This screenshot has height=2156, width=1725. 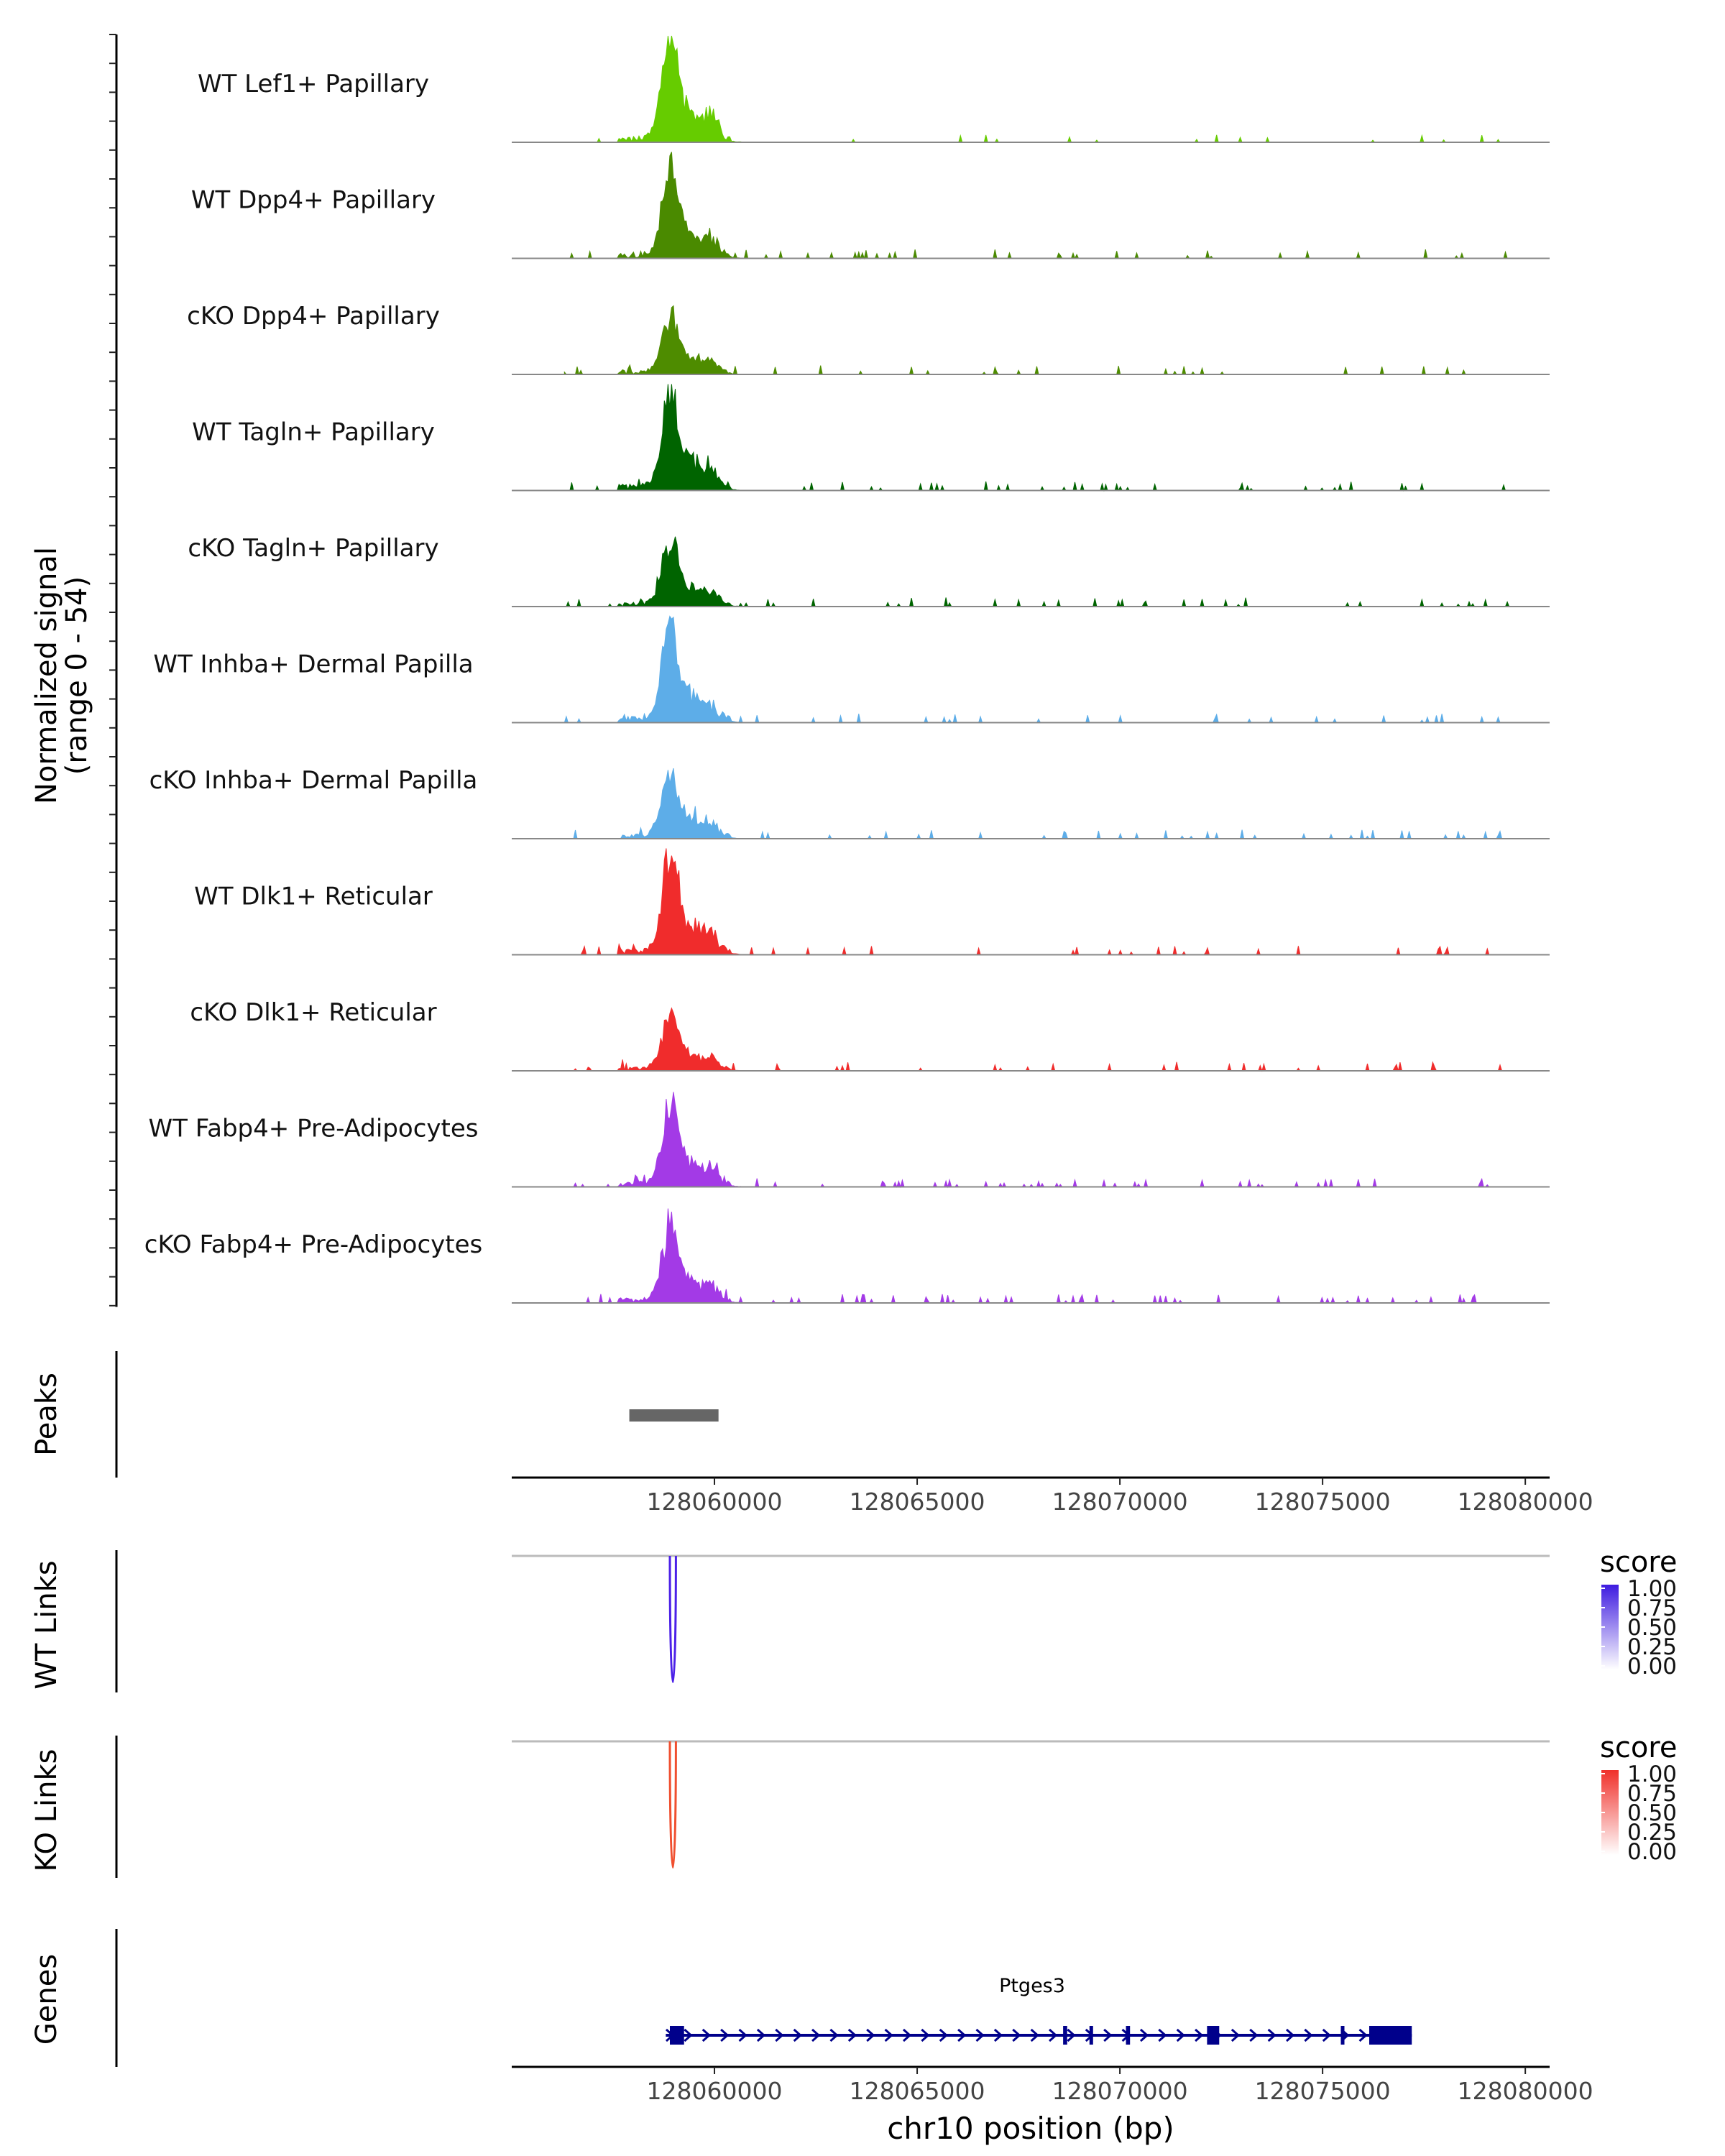 I want to click on coverage-track: WT Dlk1+ Reticular, so click(x=872, y=902).